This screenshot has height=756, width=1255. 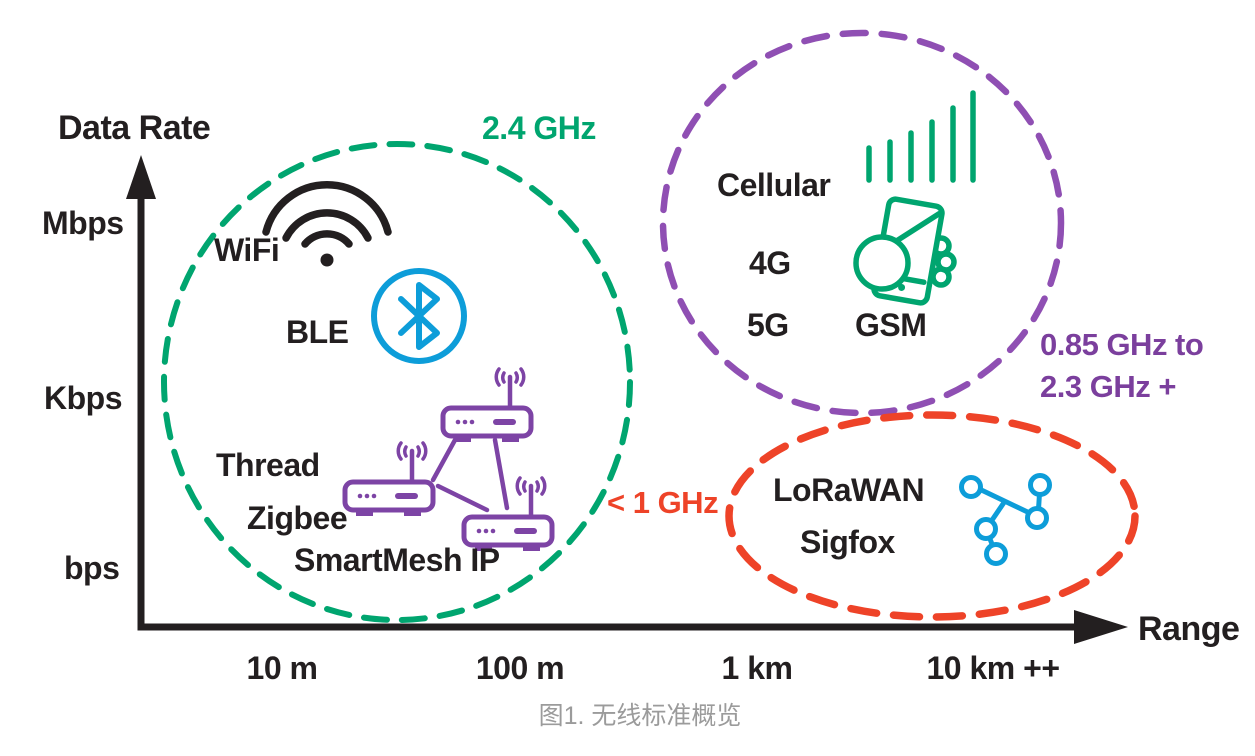 What do you see at coordinates (520, 668) in the screenshot?
I see `x-tick-100m: 100 m` at bounding box center [520, 668].